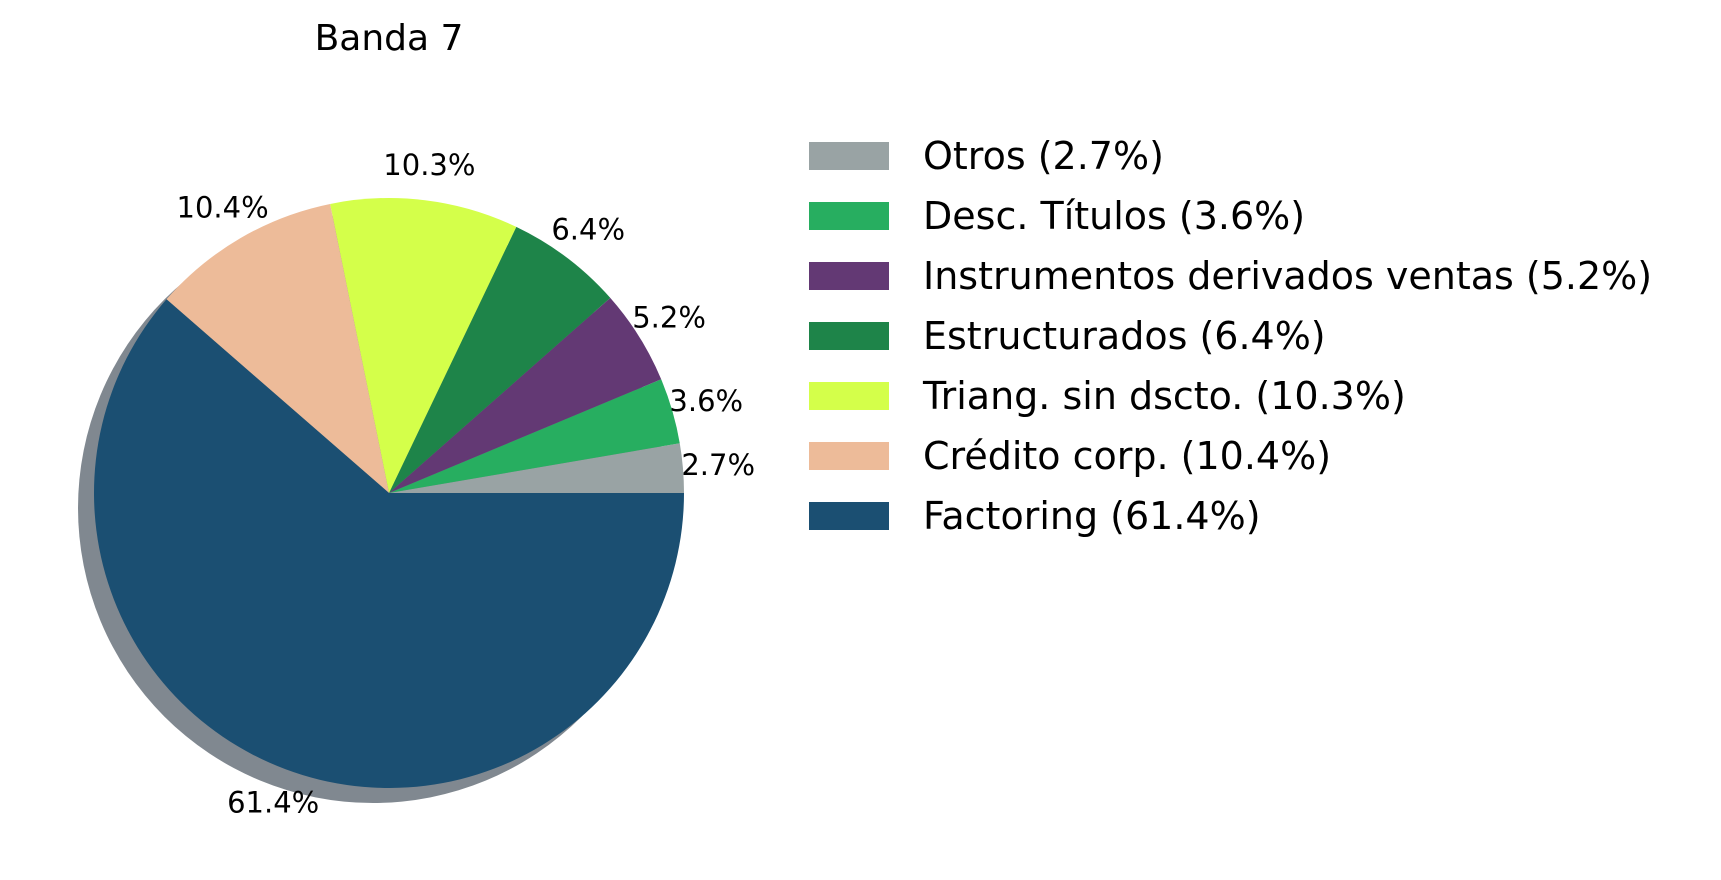 The width and height of the screenshot is (1721, 880). I want to click on legend-label-otros: Otros (2.7%), so click(1043, 156).